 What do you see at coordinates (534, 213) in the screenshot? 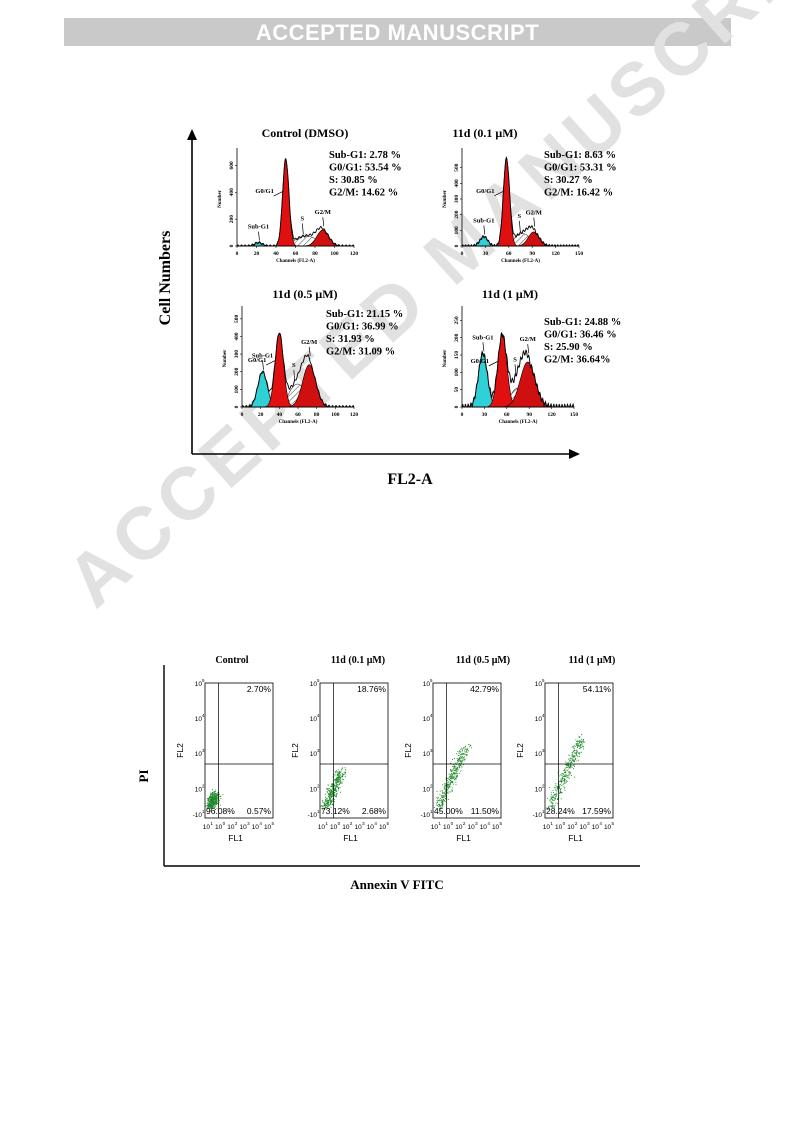
I see `g2-m-label: G2/M` at bounding box center [534, 213].